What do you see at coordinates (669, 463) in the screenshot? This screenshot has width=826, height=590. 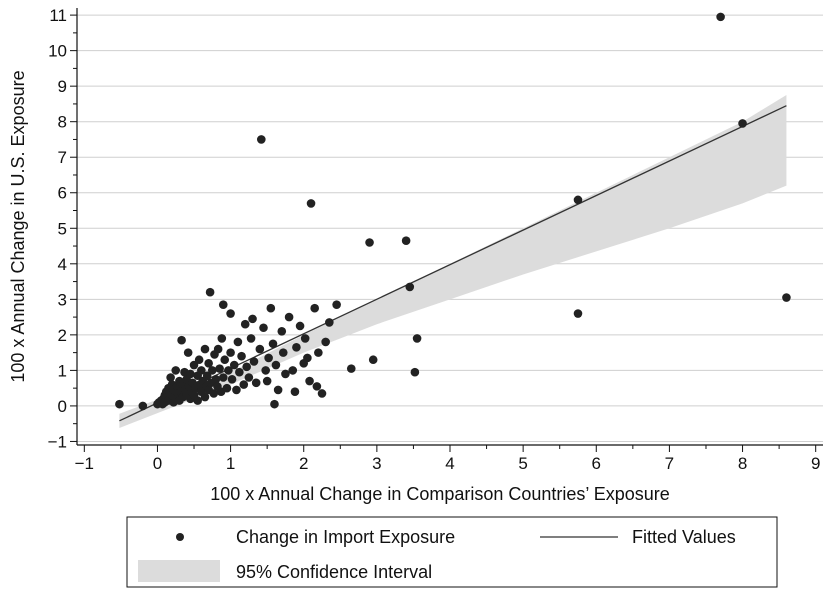 I see `x-tick-label: 7` at bounding box center [669, 463].